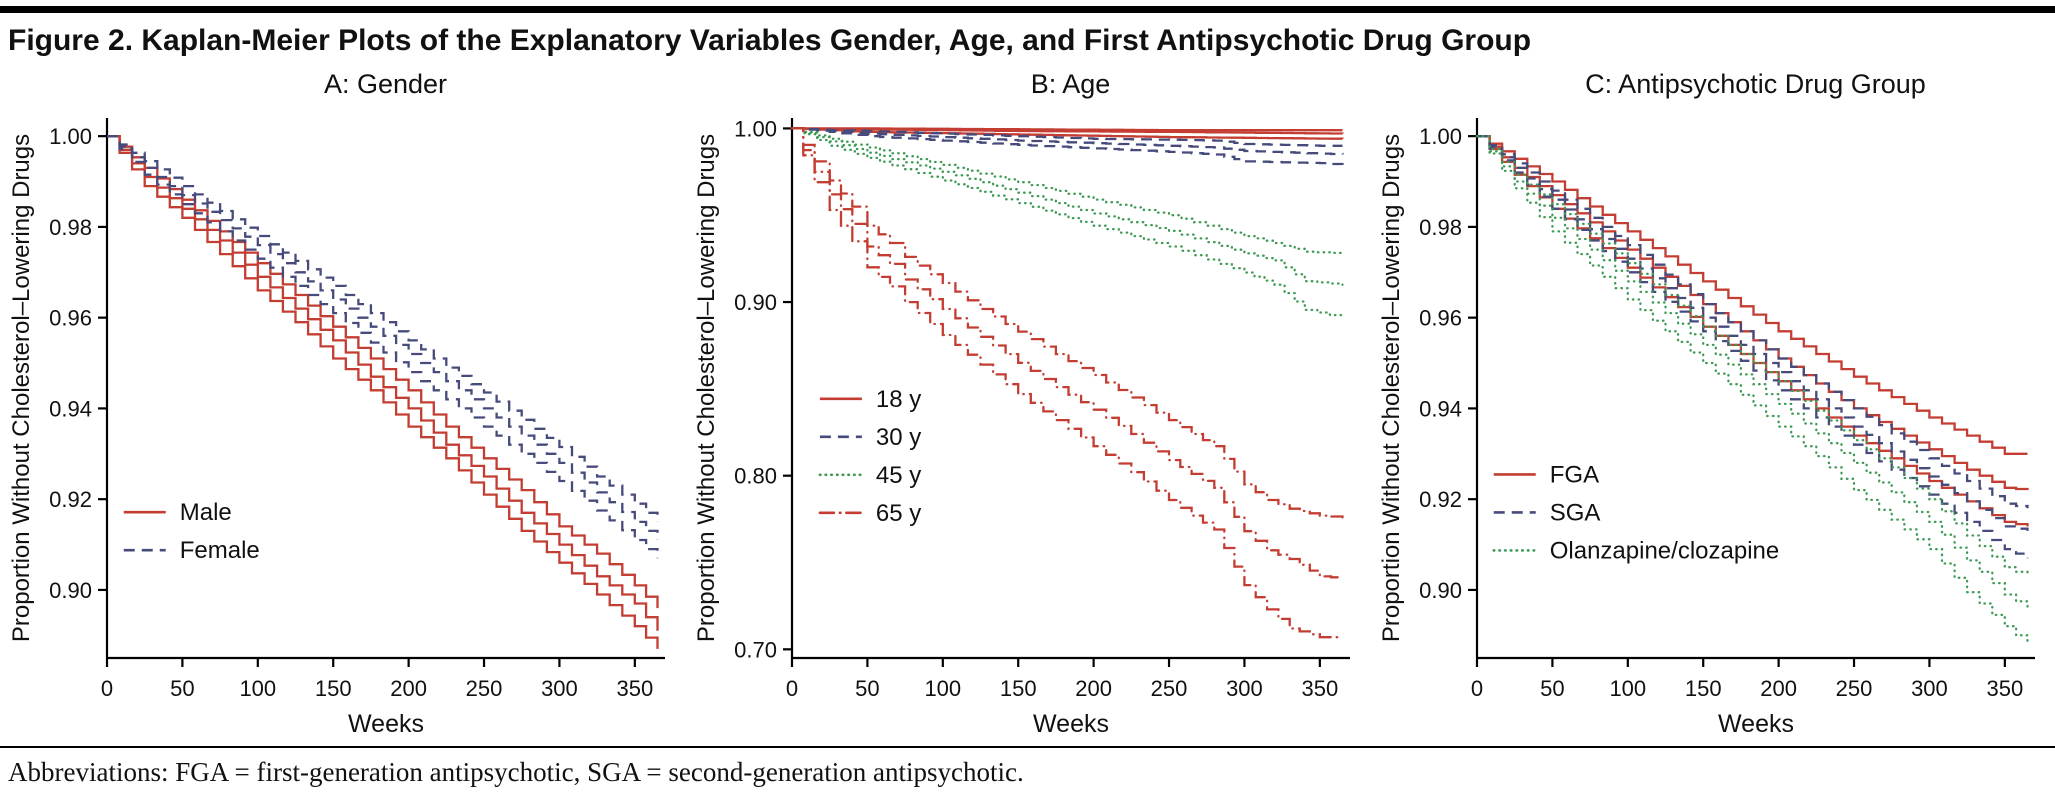 The width and height of the screenshot is (2055, 812). I want to click on y-tick-label: 0.70, so click(755, 649).